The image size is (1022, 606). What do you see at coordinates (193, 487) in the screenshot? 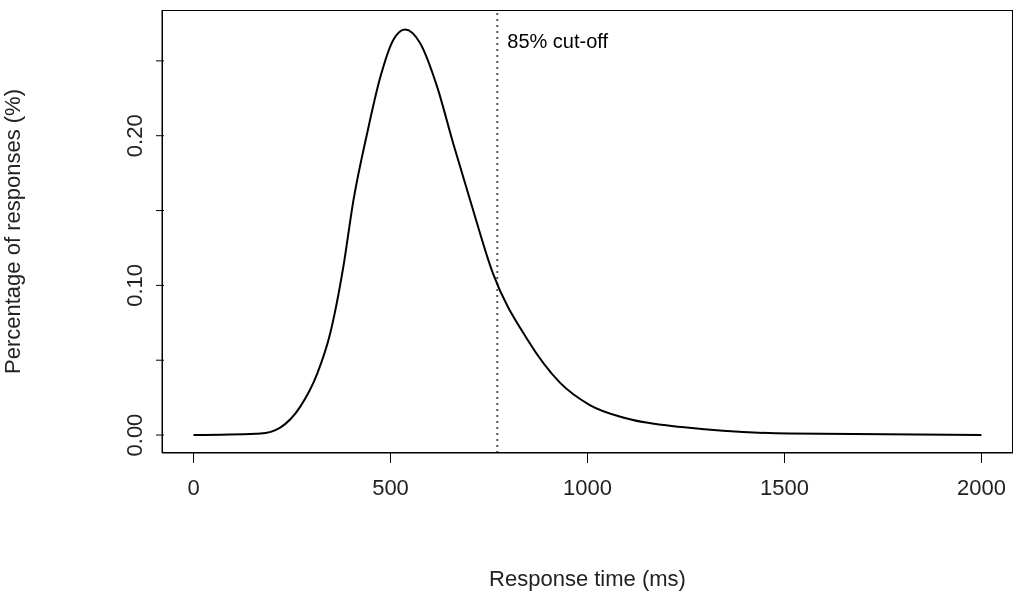
I see `x-tick-label: 0` at bounding box center [193, 487].